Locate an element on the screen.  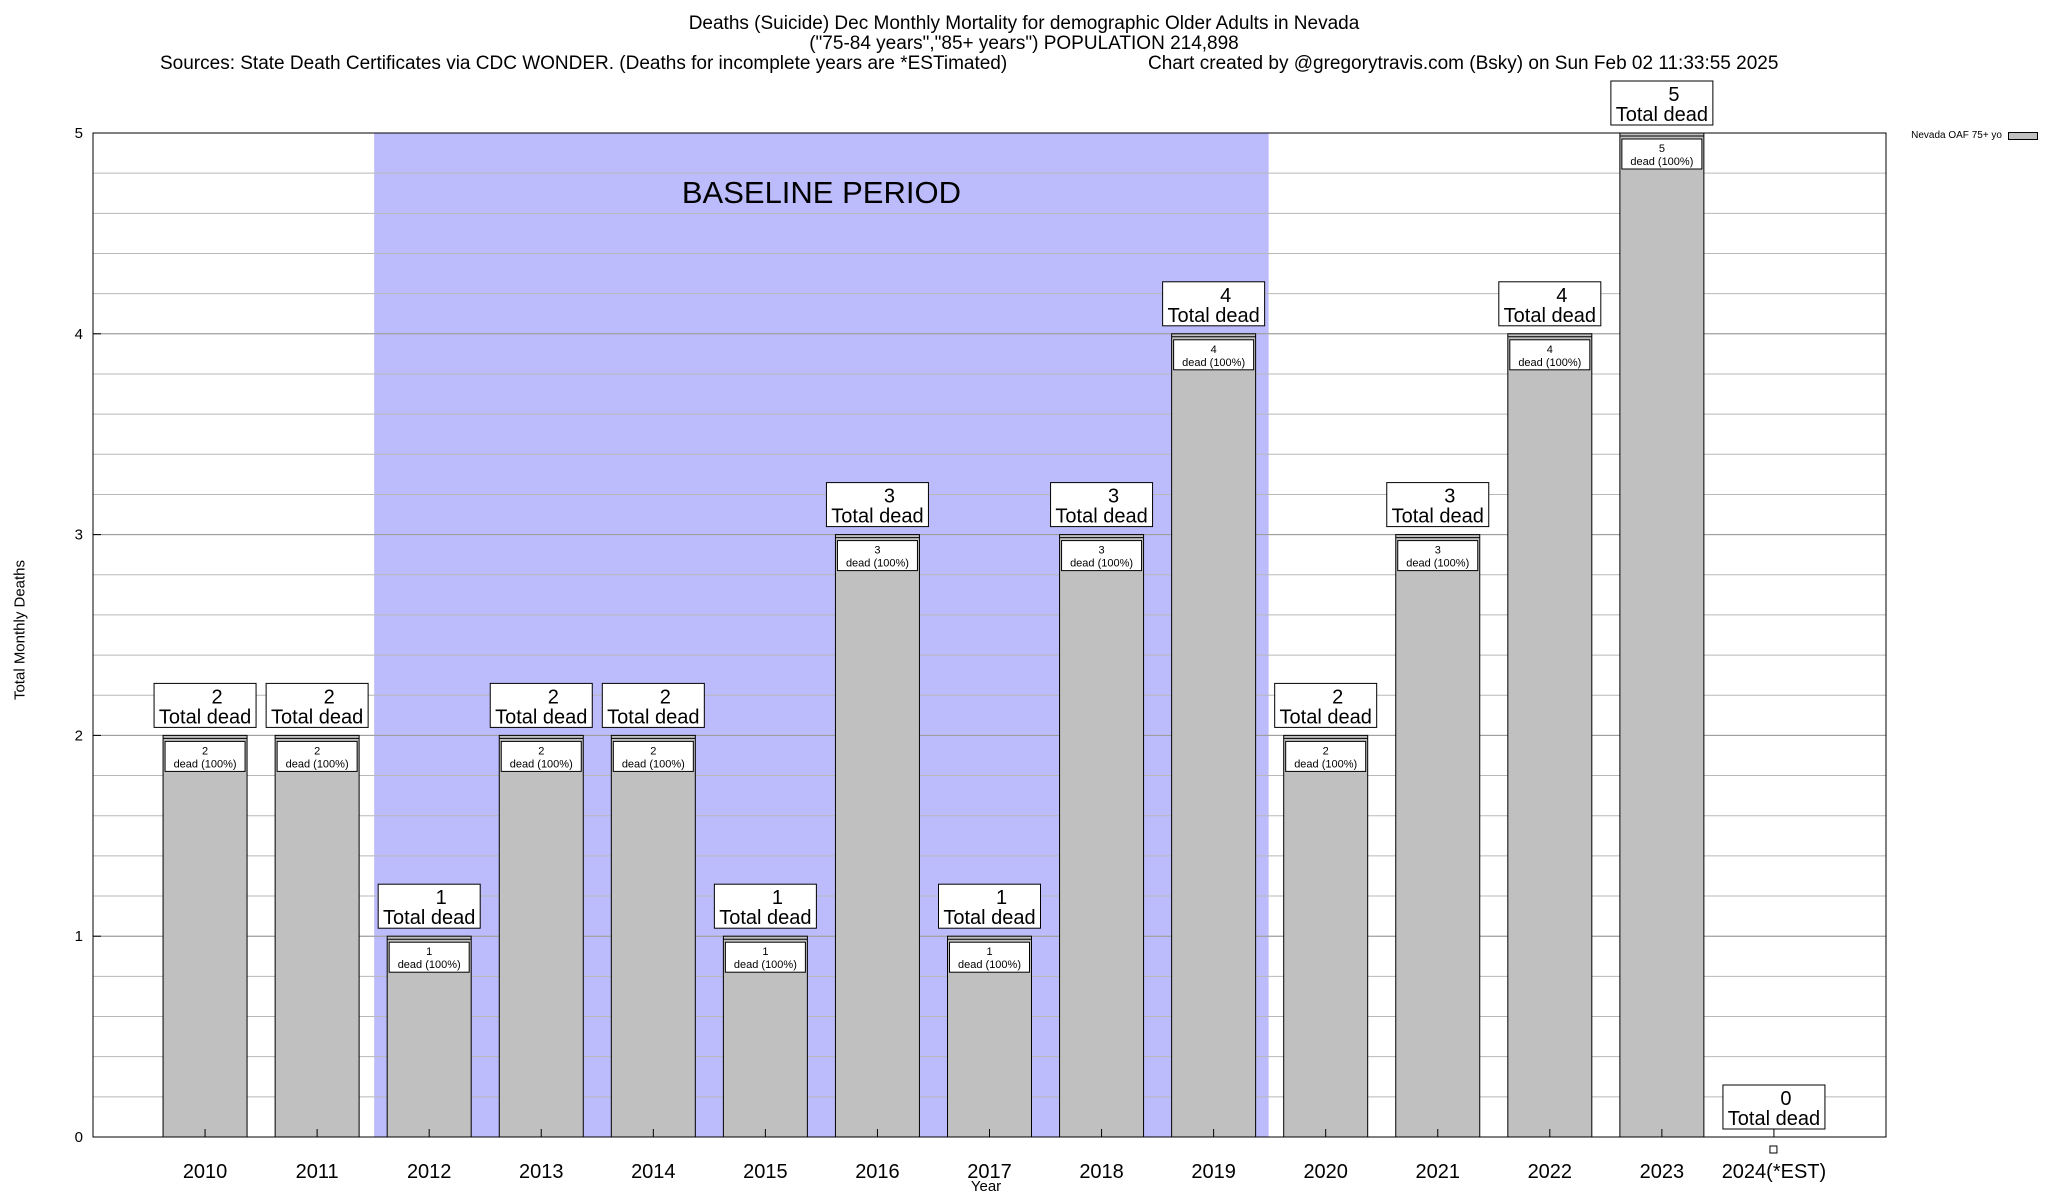
x-tick-label: 2017 is located at coordinates (989, 1172).